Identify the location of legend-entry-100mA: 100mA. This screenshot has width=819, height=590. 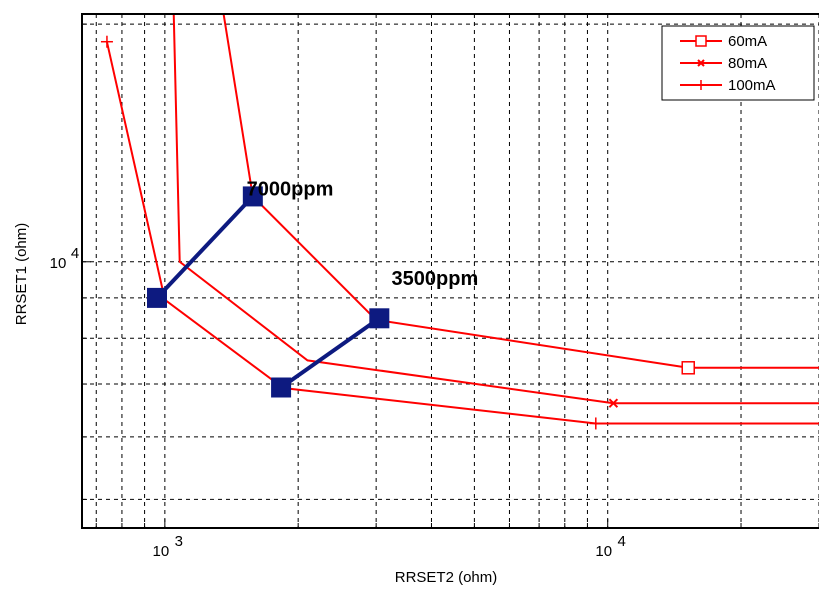
(728, 85).